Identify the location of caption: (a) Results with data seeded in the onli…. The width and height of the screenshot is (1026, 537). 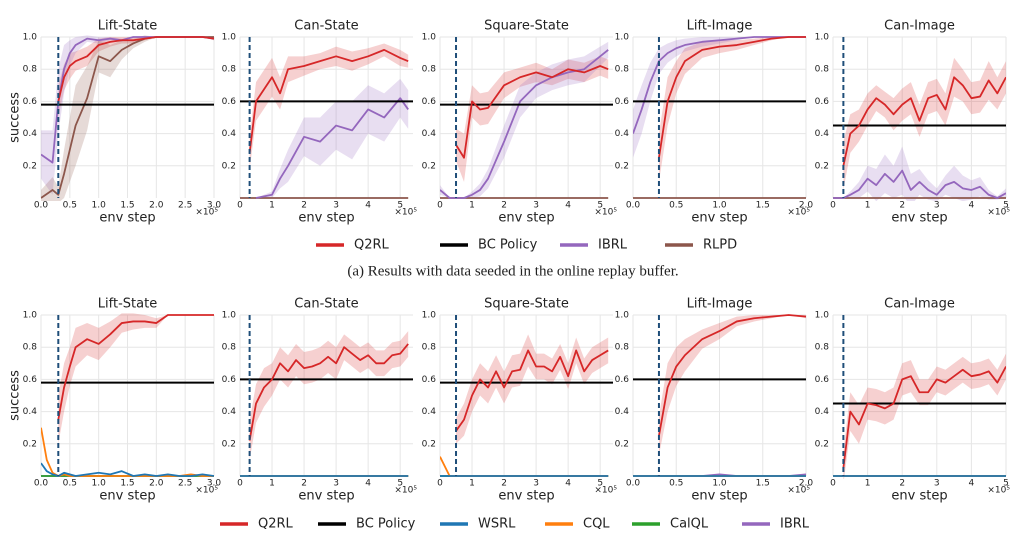
(512, 271).